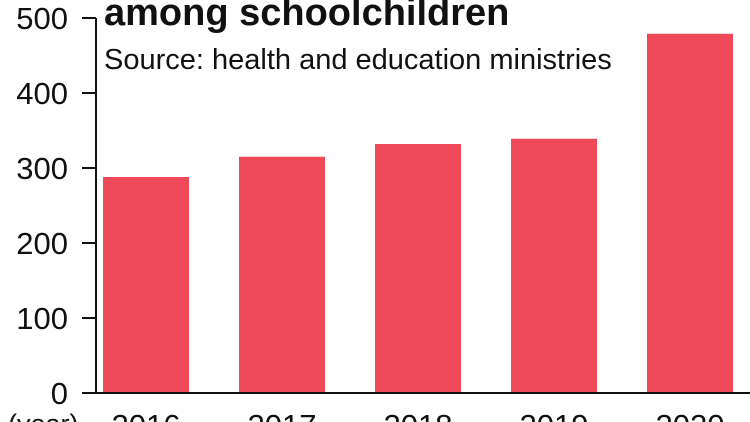 The width and height of the screenshot is (750, 422). I want to click on y-tick-label: 400, so click(42, 93).